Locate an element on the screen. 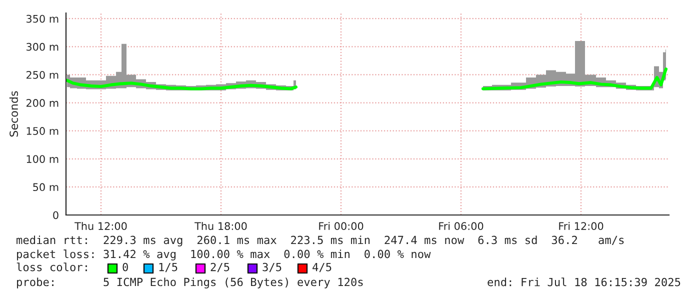 The image size is (697, 297). y-tick-label: 350 m is located at coordinates (42, 18).